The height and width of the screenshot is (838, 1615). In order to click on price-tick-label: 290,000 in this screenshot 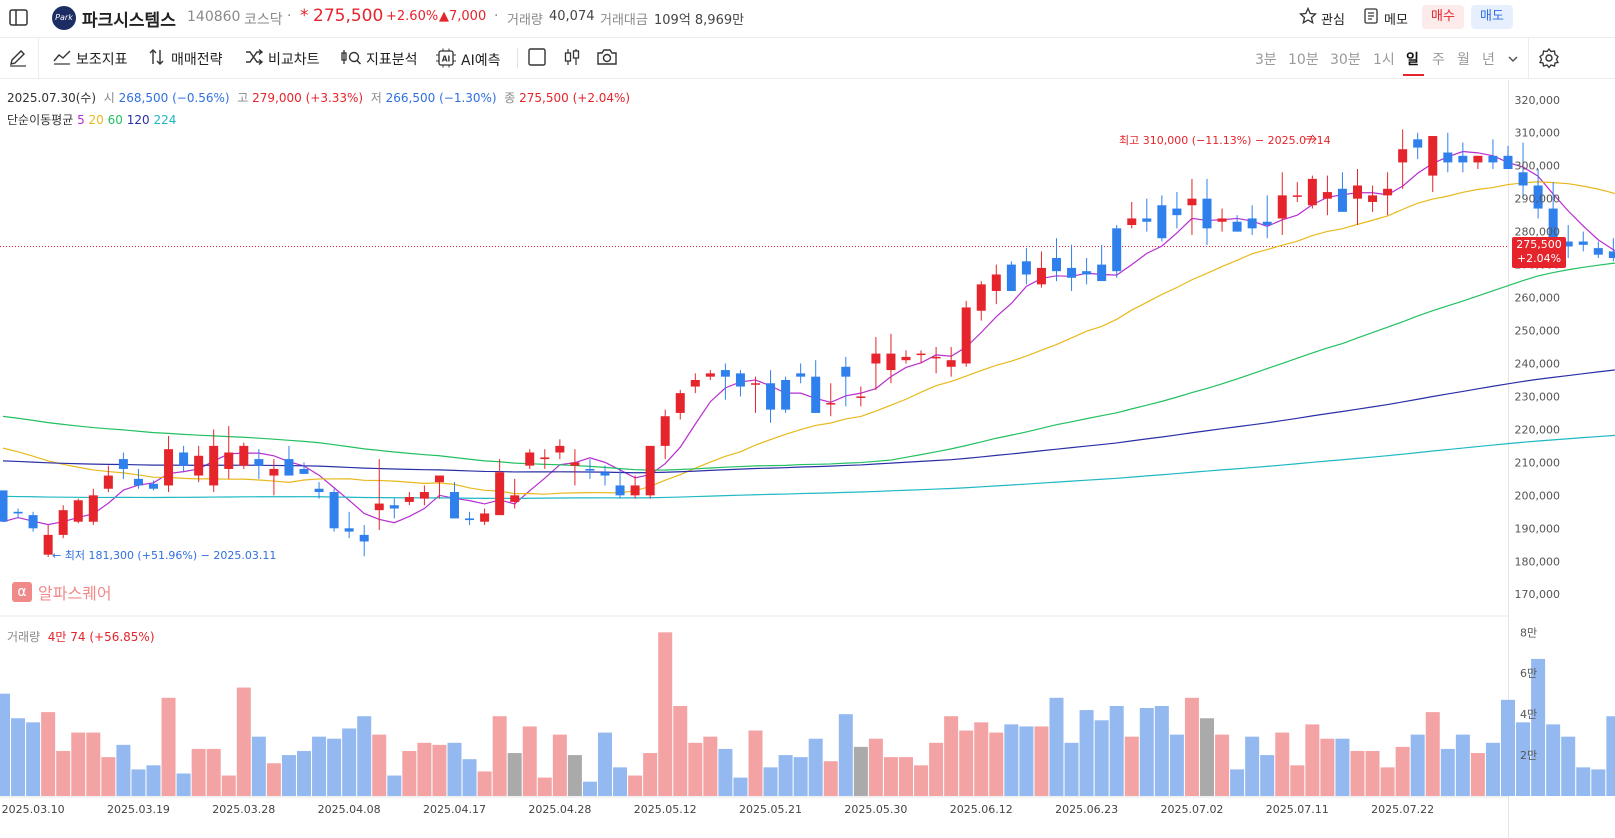, I will do `click(1538, 199)`.